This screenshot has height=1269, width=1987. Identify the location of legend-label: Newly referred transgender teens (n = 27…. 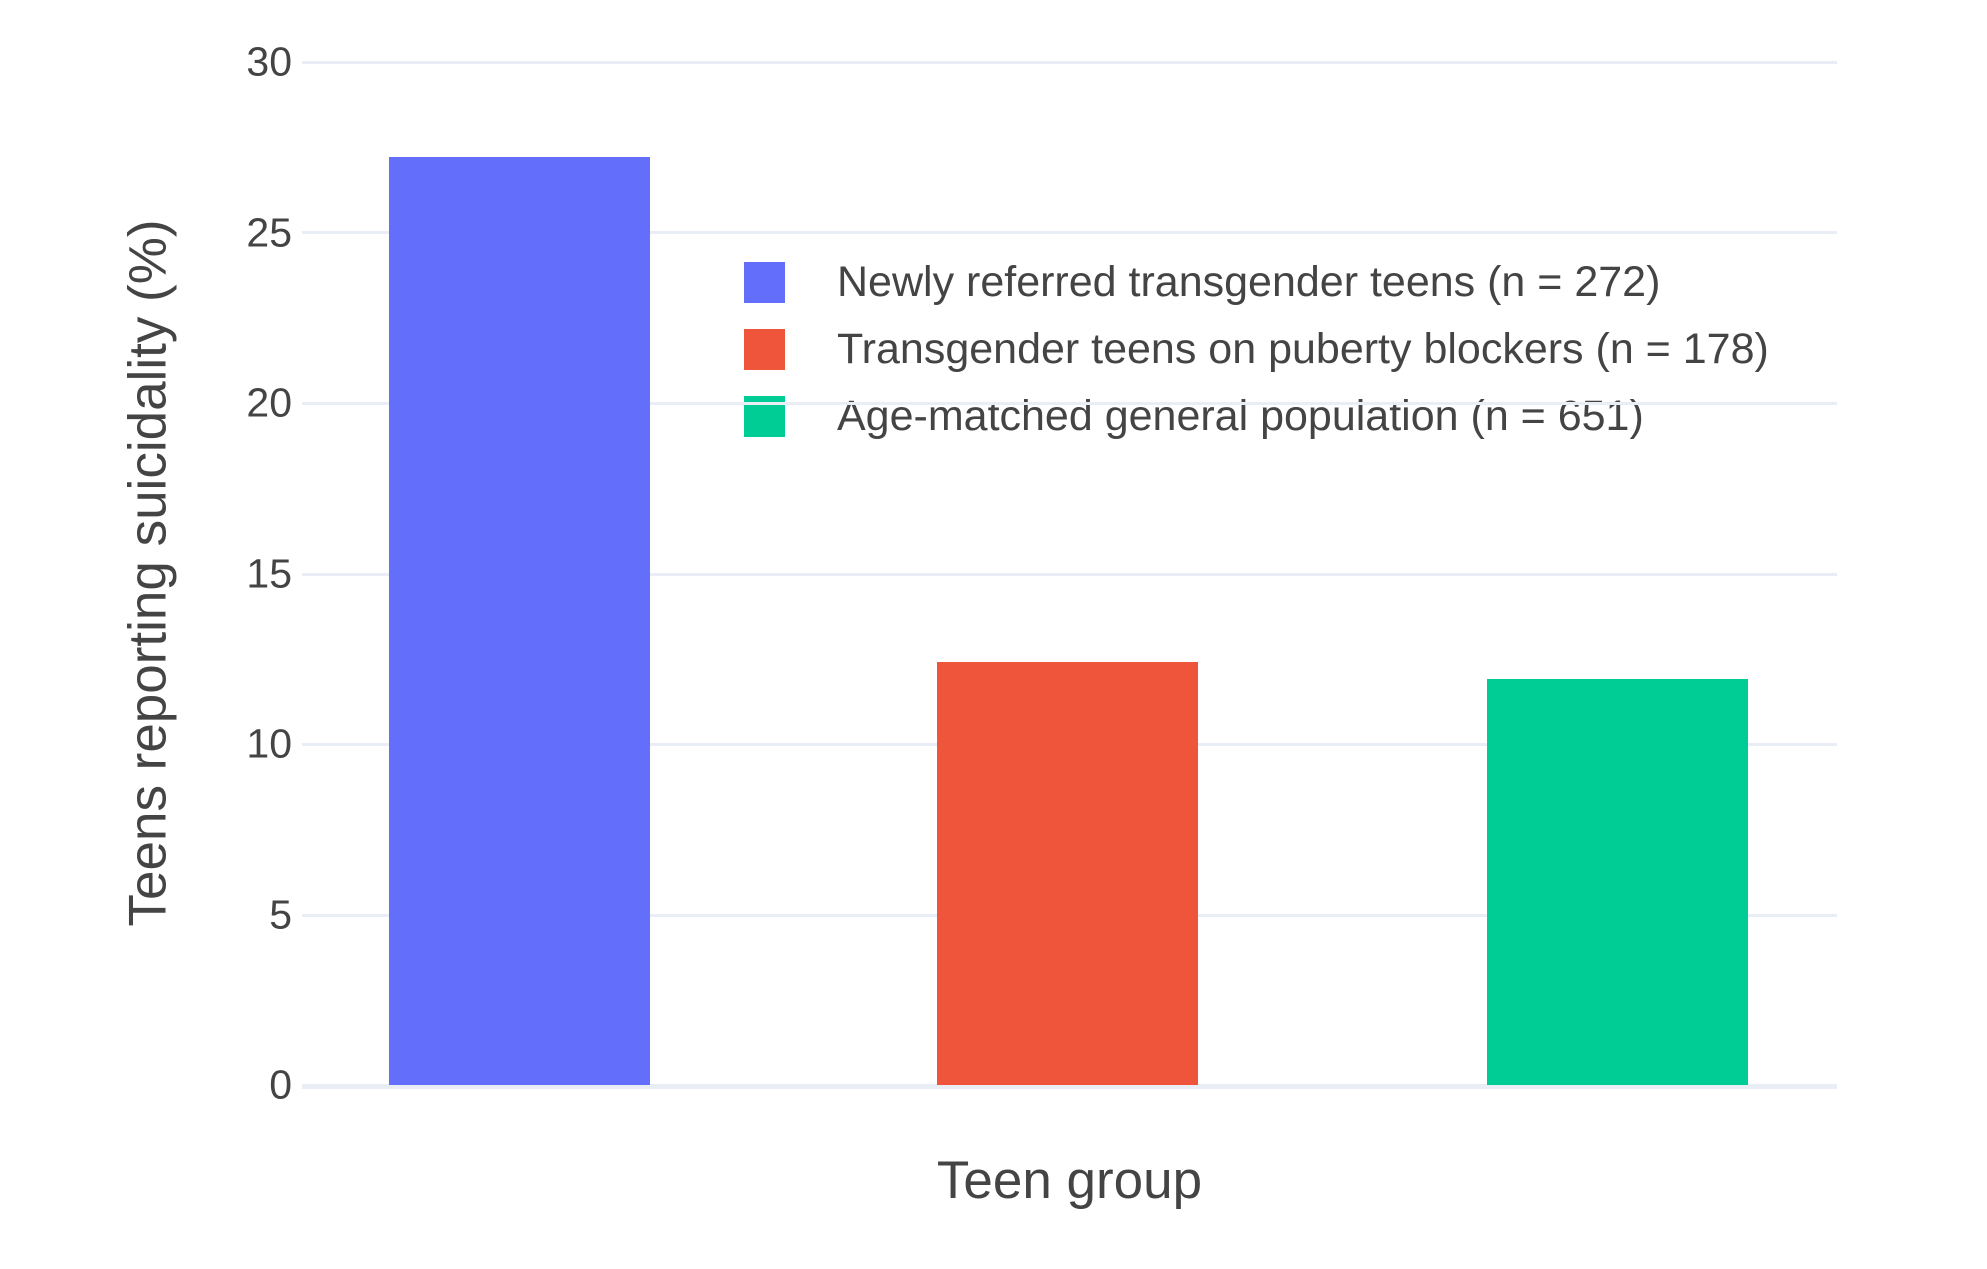
(1249, 282).